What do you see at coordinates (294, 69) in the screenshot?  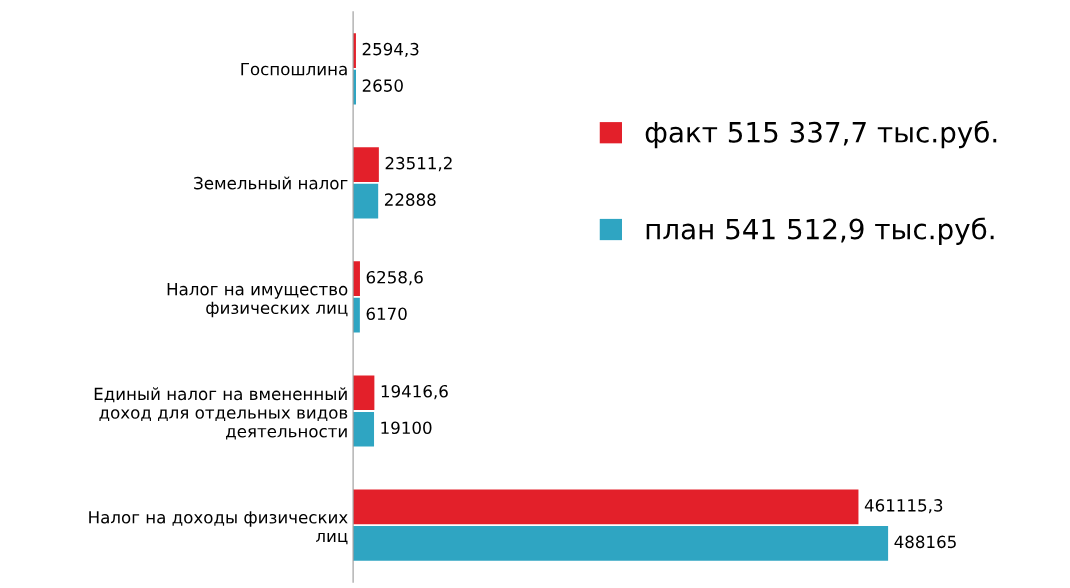 I see `y-tick-label: Госпошлина` at bounding box center [294, 69].